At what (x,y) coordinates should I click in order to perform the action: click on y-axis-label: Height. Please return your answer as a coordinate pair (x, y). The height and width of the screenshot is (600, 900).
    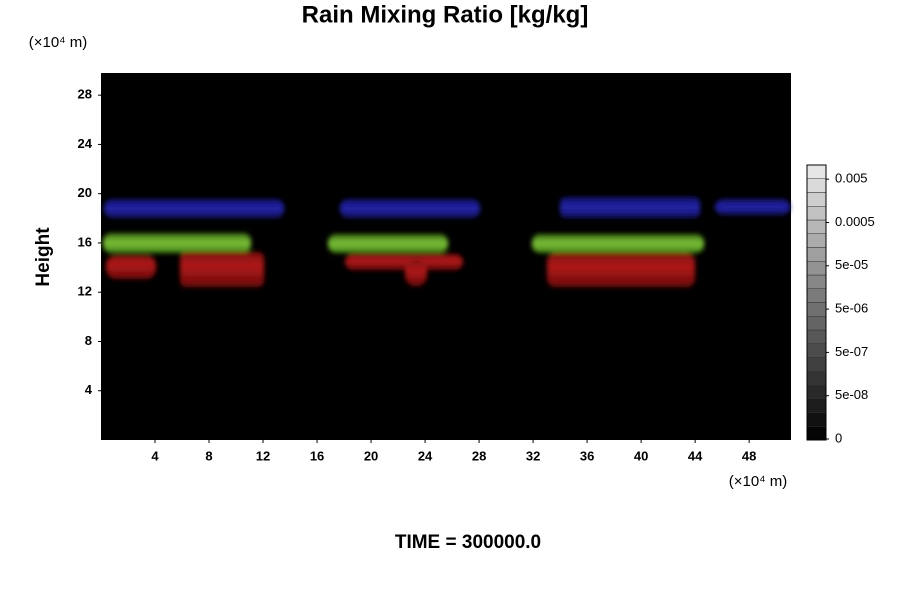
    Looking at the image, I should click on (43, 257).